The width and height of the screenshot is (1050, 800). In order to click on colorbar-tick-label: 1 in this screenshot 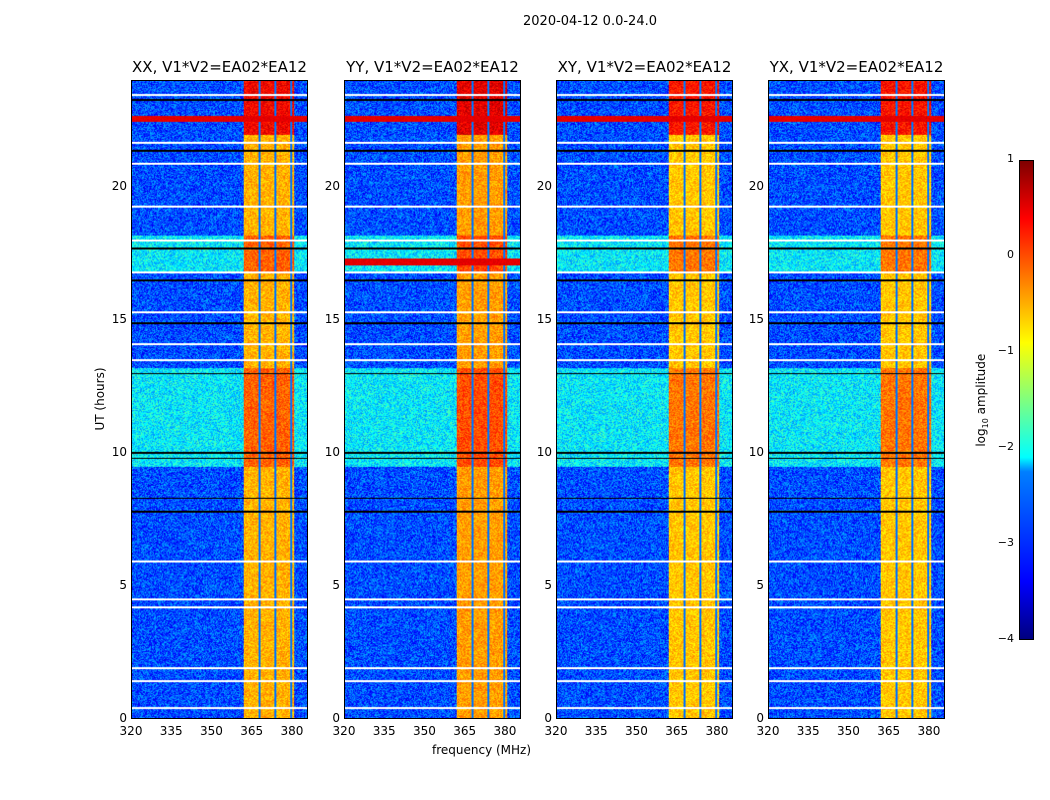, I will do `click(1010, 158)`.